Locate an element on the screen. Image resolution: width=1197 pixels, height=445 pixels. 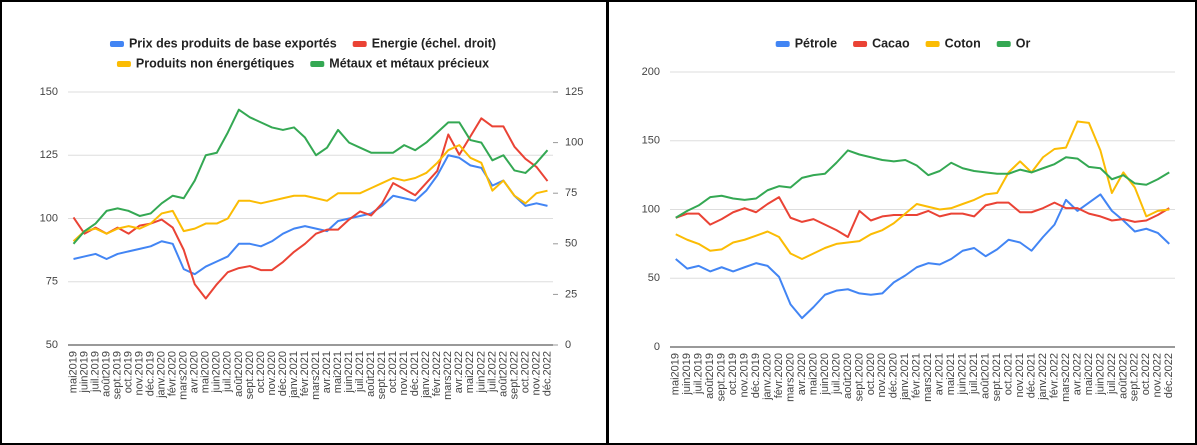
x-tick-label: févr.2021 is located at coordinates (305, 373).